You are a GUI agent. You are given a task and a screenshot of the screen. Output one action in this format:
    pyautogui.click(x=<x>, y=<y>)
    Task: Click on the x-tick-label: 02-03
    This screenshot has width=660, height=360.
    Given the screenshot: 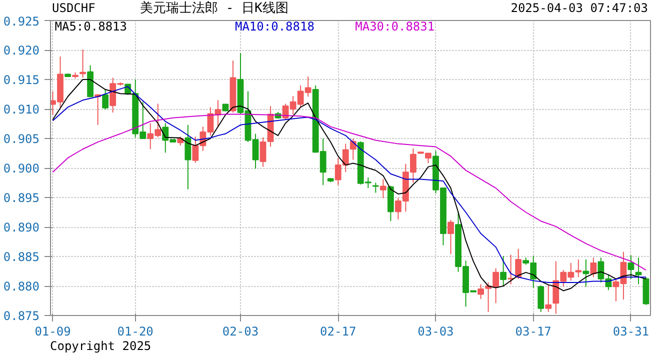 What is the action you would take?
    pyautogui.click(x=240, y=331)
    